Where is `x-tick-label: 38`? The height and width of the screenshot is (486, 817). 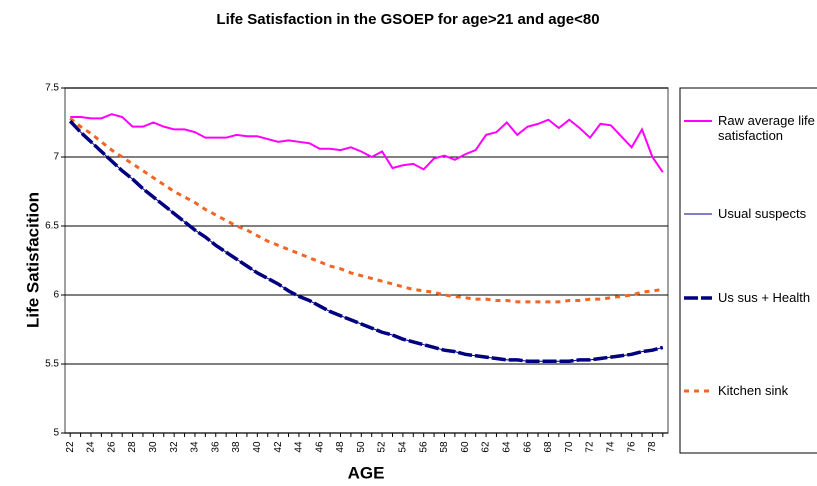
x-tick-label: 38 is located at coordinates (236, 447).